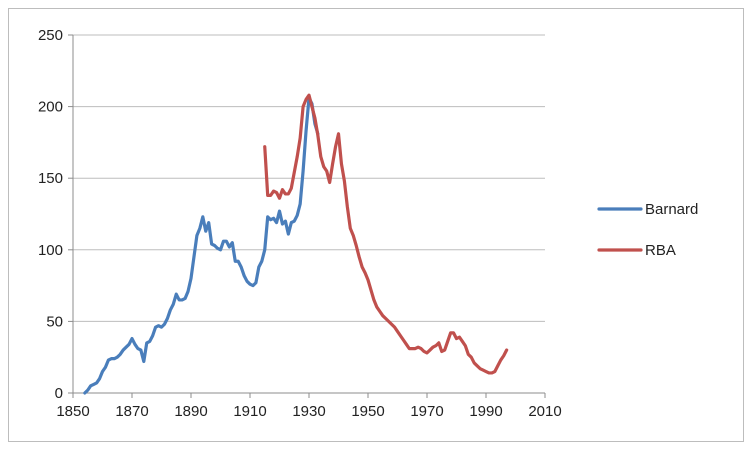 The image size is (754, 454). Describe the element at coordinates (50, 250) in the screenshot. I see `y-tick-label-100: 100` at that location.